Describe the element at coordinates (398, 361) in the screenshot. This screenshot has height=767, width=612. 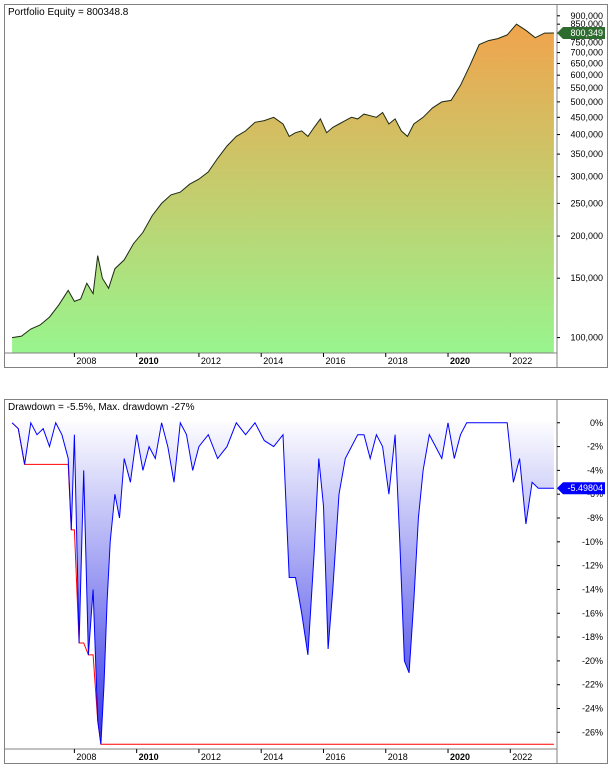
I see `equity-x-tick-label: 2018` at that location.